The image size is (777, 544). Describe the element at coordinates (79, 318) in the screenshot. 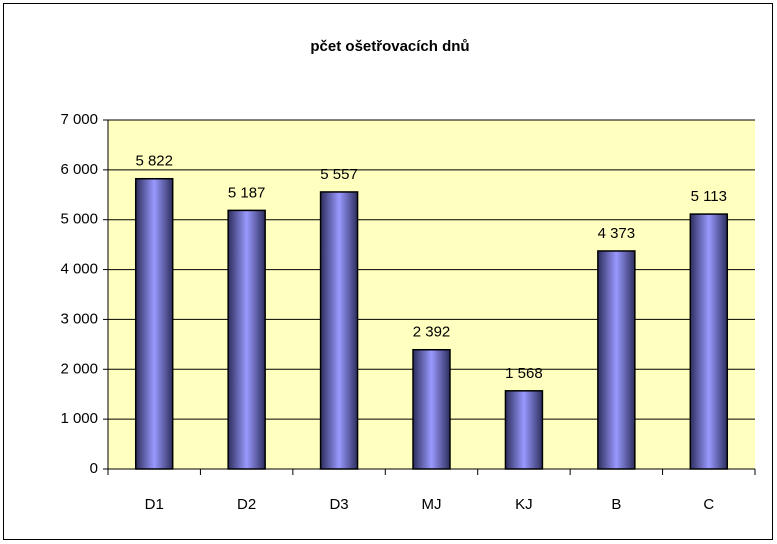

I see `y-tick-label: 3 000` at that location.